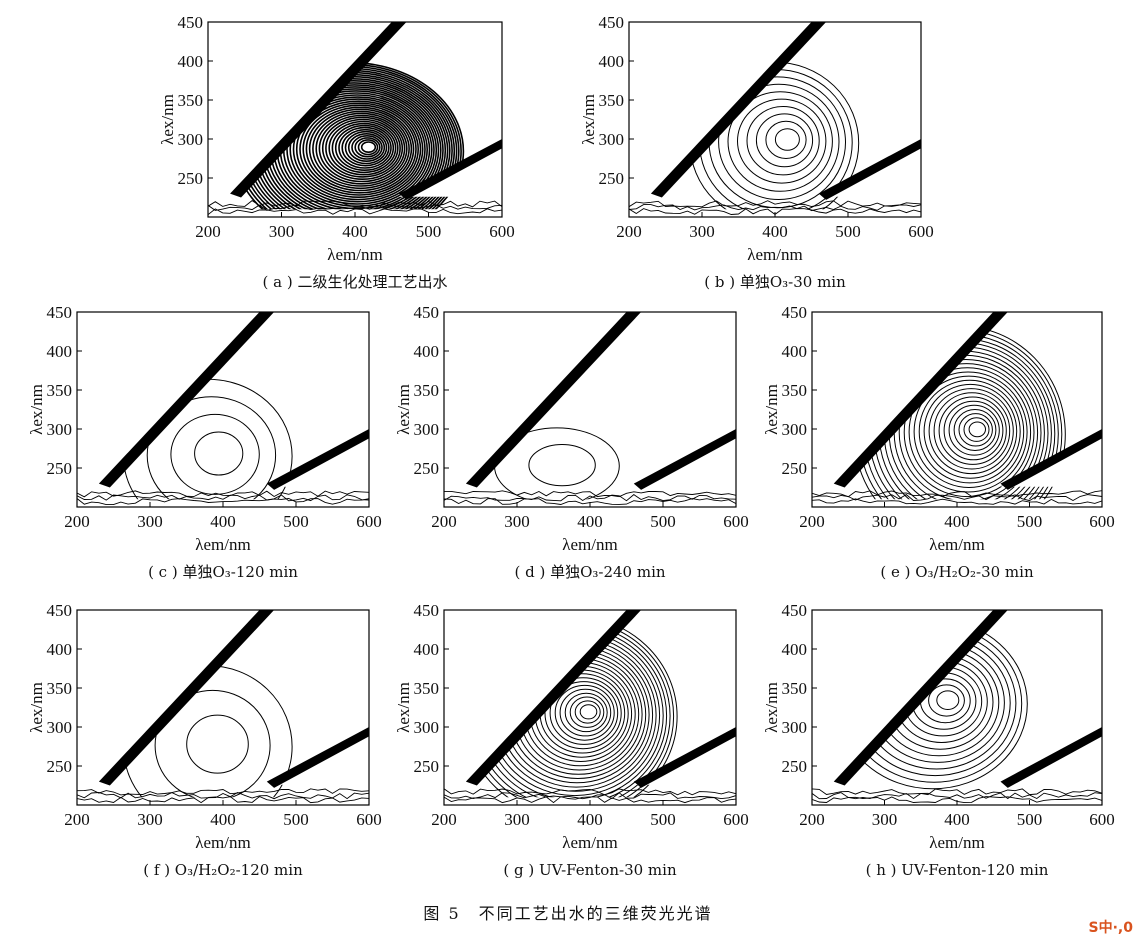  I want to click on panel-caption: ( e ) O₃/H₂O₂-30 min, so click(957, 572).